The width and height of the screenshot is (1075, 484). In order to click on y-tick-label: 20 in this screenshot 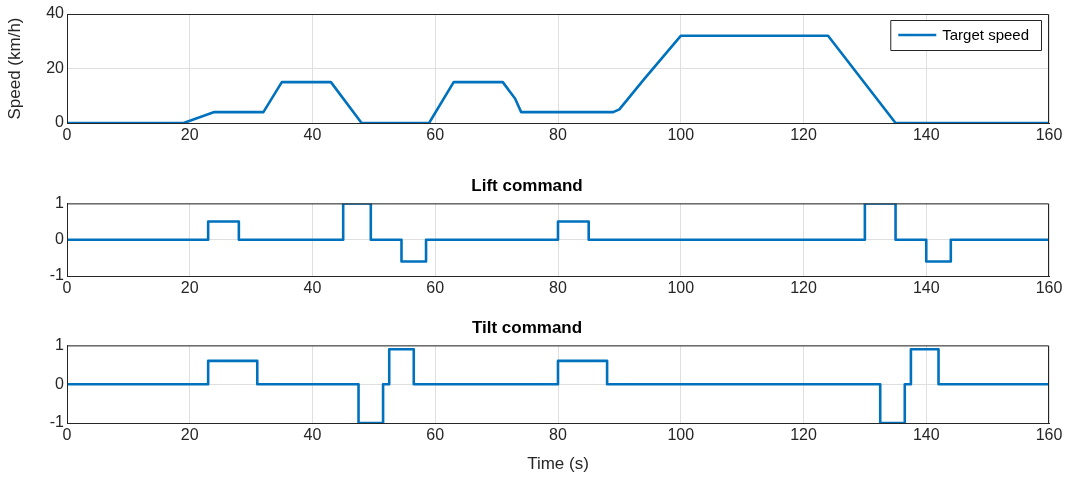, I will do `click(55, 67)`.